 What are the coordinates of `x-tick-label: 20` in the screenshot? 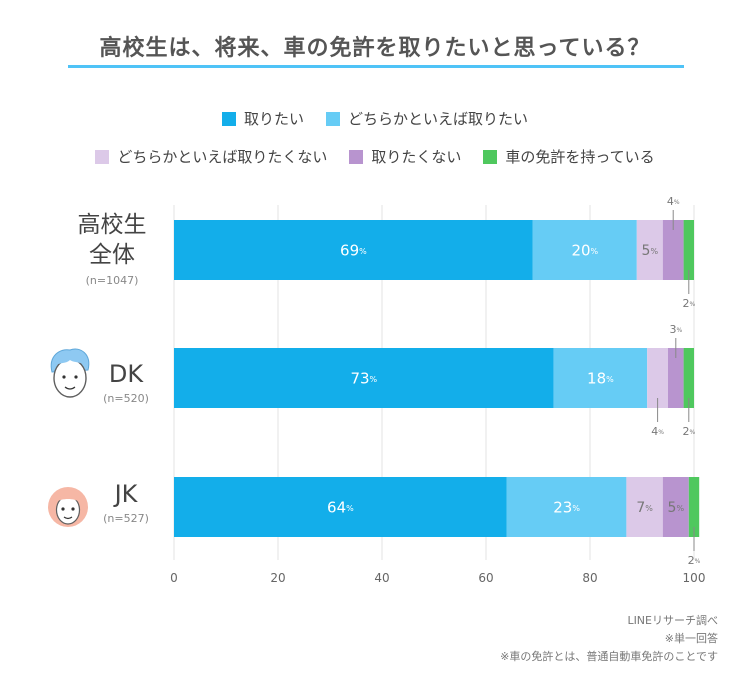 It's located at (277, 578).